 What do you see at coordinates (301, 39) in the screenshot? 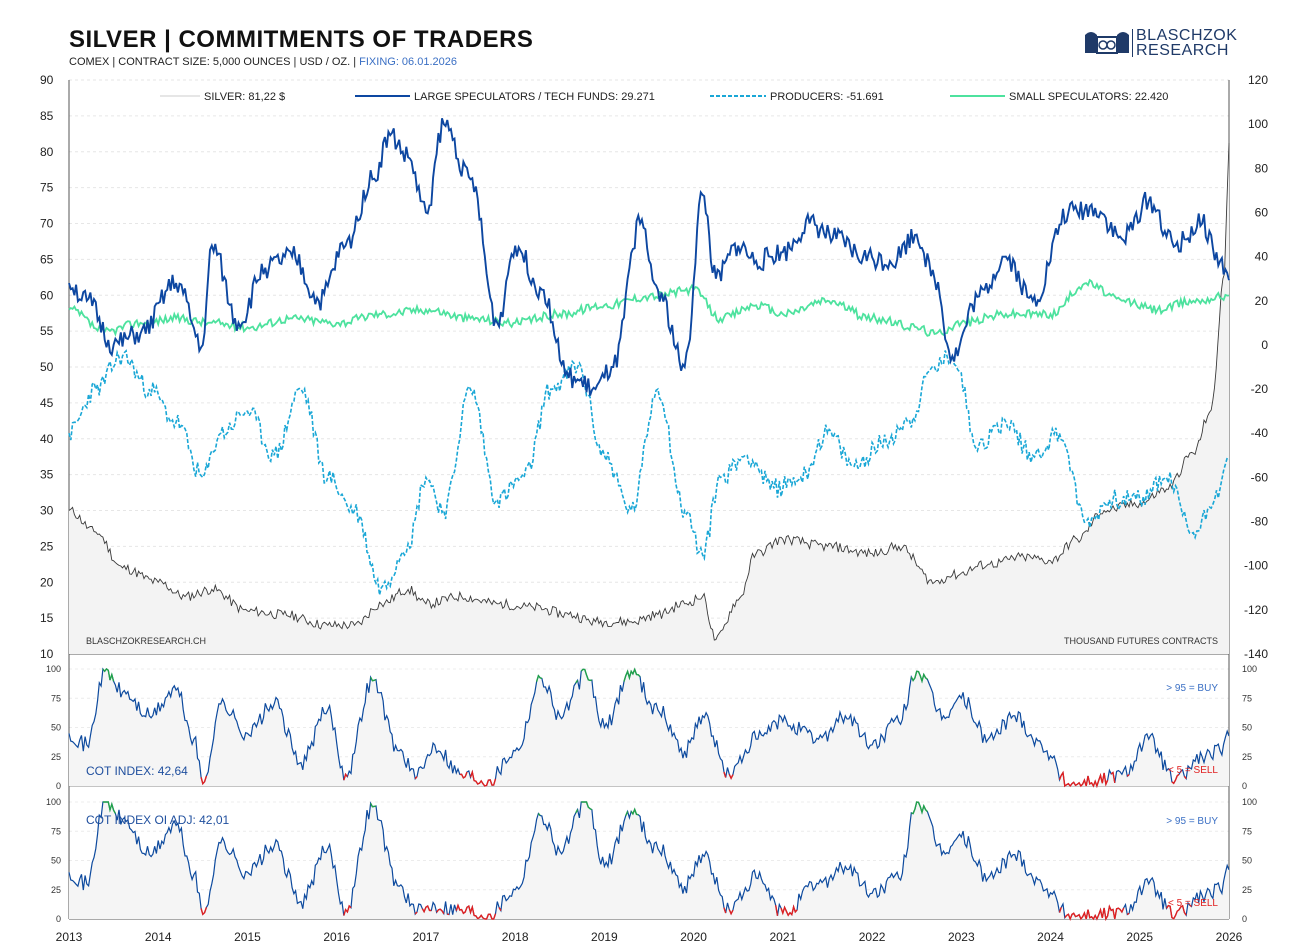
I see `page-title: SILVER | COMMITMENTS OF TRADERS` at bounding box center [301, 39].